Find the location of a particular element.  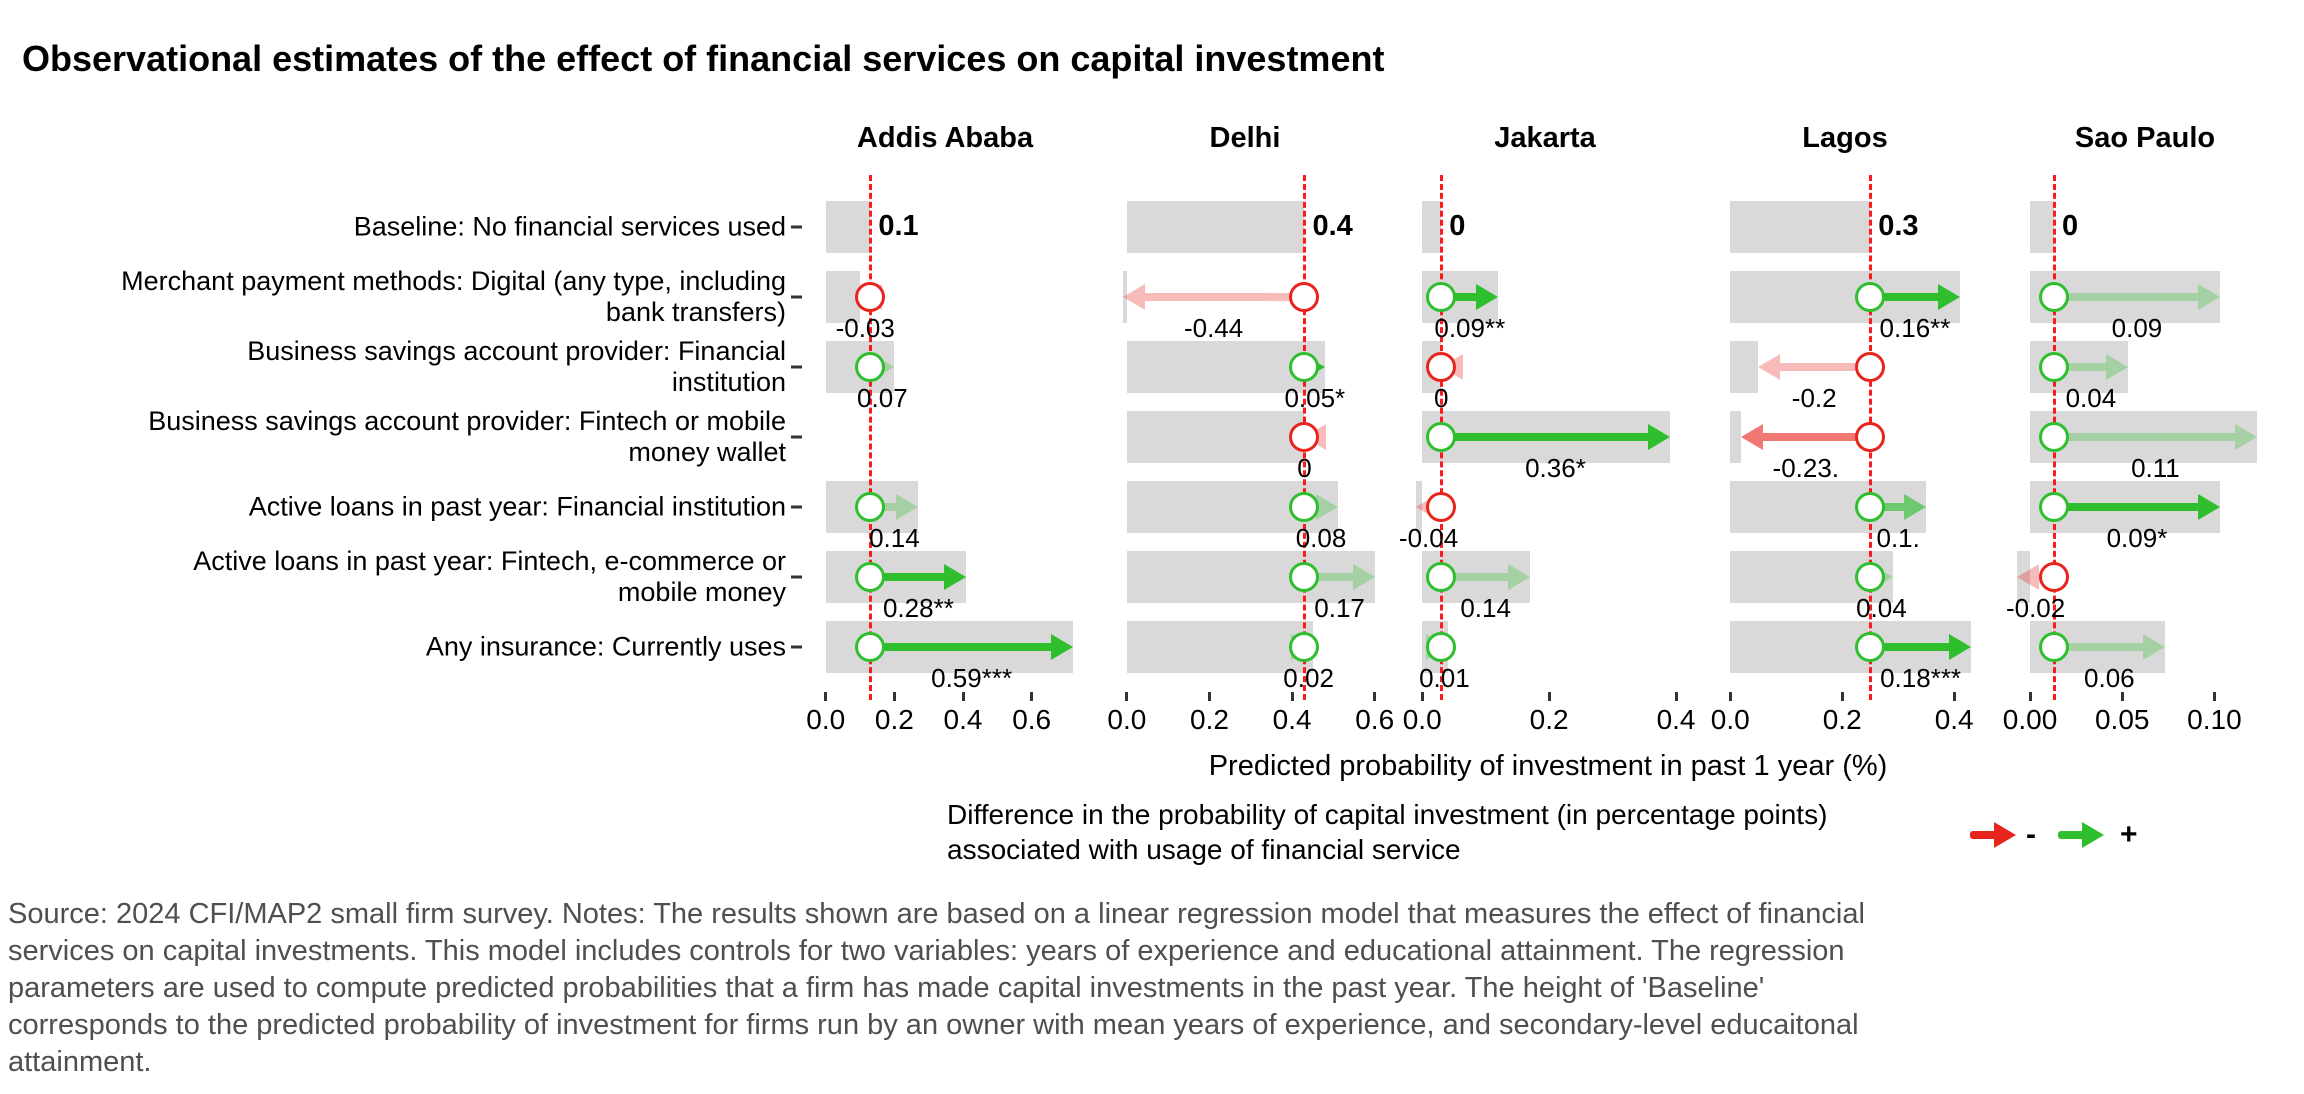

baseline-value-label: 0.3 is located at coordinates (1898, 226).